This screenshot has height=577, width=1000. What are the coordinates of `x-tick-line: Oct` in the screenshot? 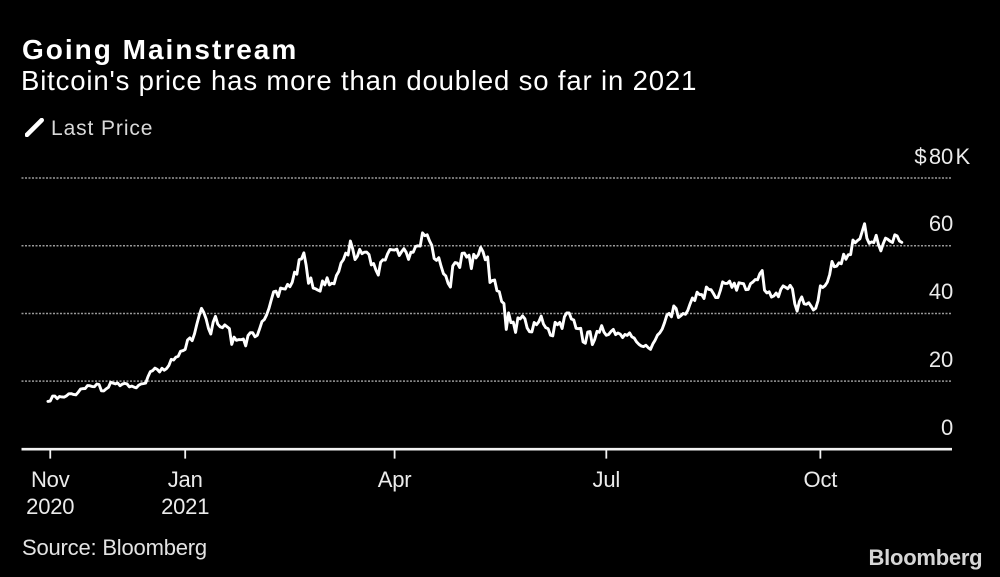 It's located at (820, 480).